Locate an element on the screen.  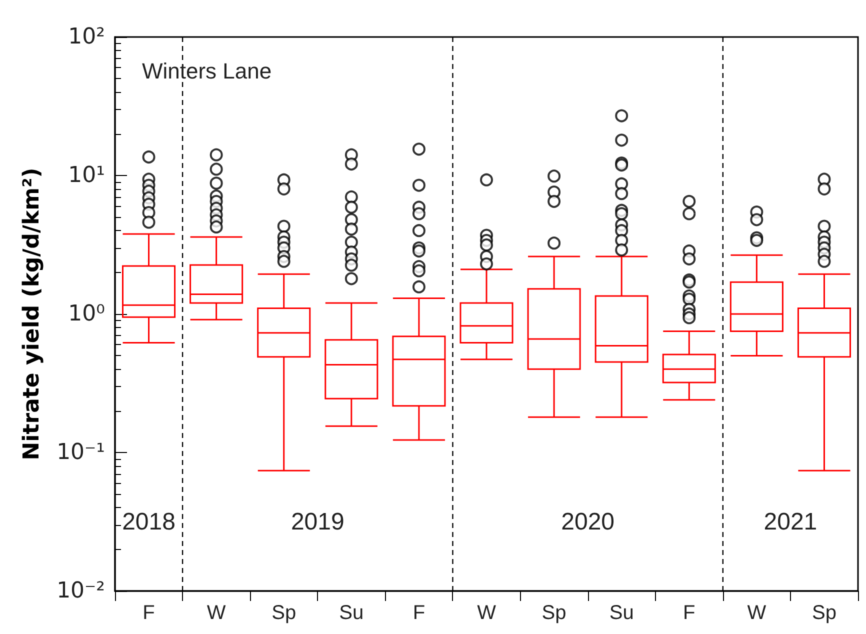
y-axis-title: Nitrate yield (kg/d/km²) is located at coordinates (32, 314).